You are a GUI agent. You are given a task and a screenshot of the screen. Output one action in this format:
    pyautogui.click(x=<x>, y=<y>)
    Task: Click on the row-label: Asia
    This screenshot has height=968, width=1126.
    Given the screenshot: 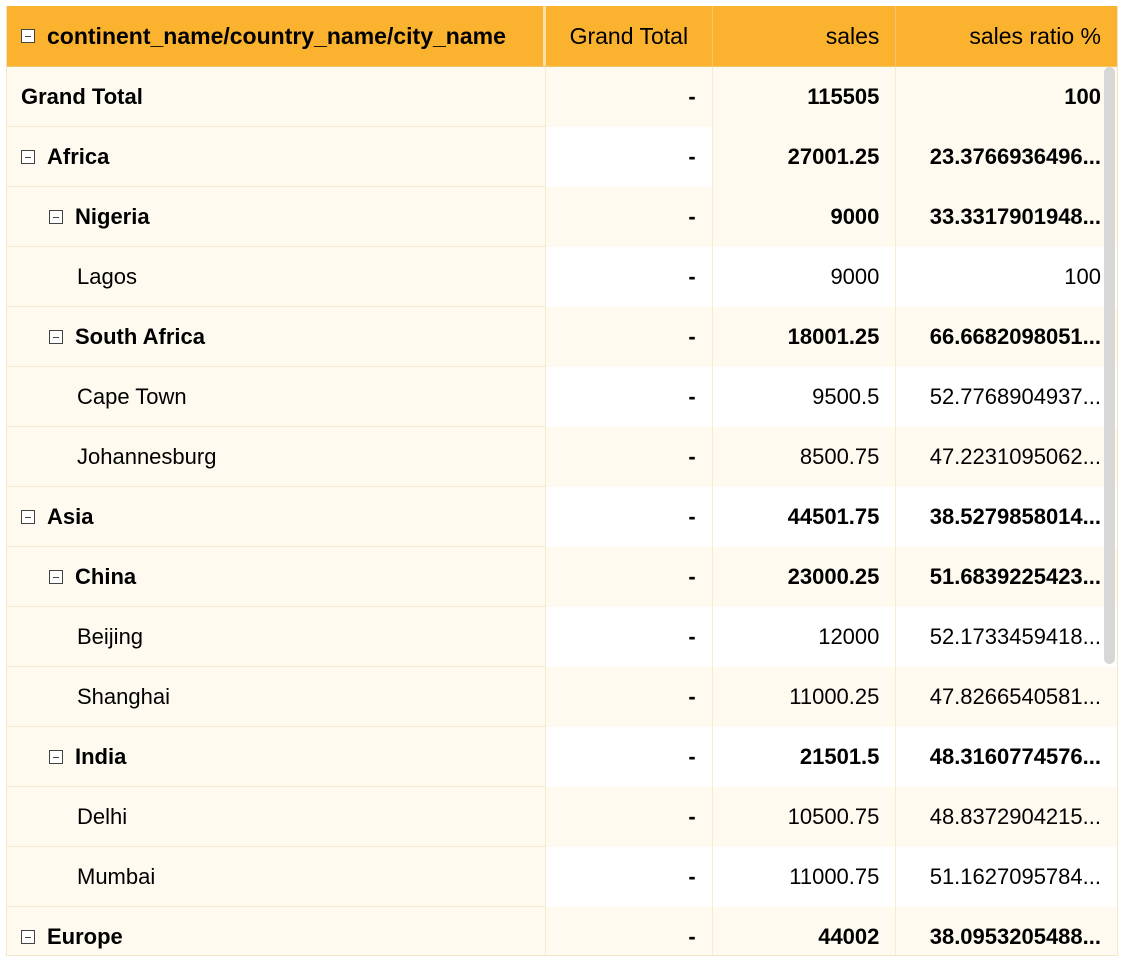 What is the action you would take?
    pyautogui.click(x=70, y=516)
    